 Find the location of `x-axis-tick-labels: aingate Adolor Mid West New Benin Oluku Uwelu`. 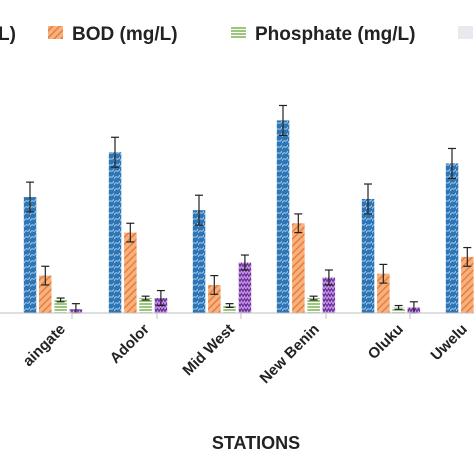

x-axis-tick-labels: aingate Adolor Mid West New Benin Oluku Uwelu is located at coordinates (245, 354).